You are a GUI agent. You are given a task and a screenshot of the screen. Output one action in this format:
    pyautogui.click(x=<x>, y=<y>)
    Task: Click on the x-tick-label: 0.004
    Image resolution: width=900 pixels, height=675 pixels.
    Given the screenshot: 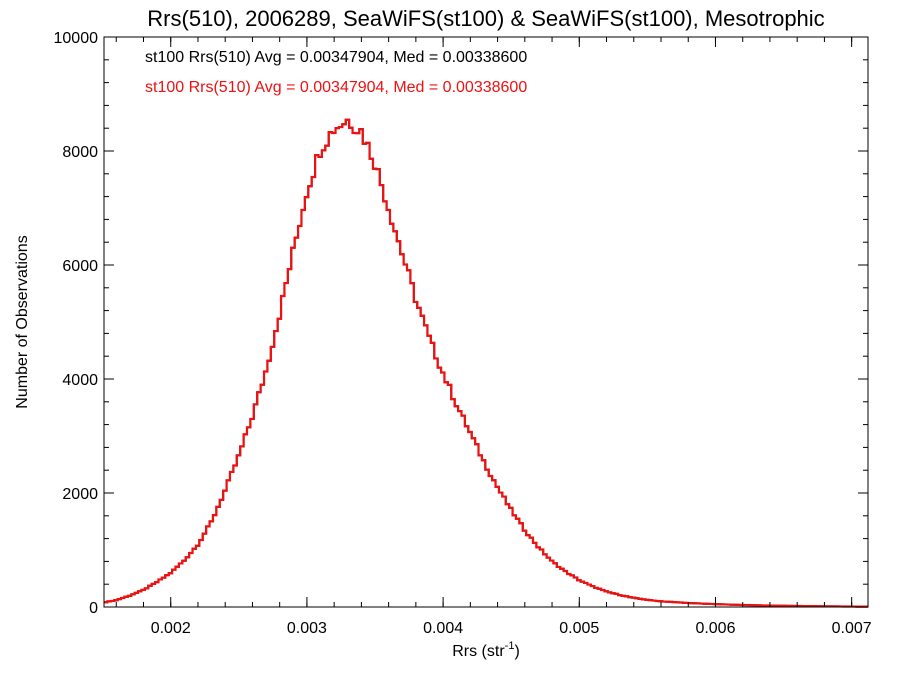 What is the action you would take?
    pyautogui.click(x=443, y=628)
    